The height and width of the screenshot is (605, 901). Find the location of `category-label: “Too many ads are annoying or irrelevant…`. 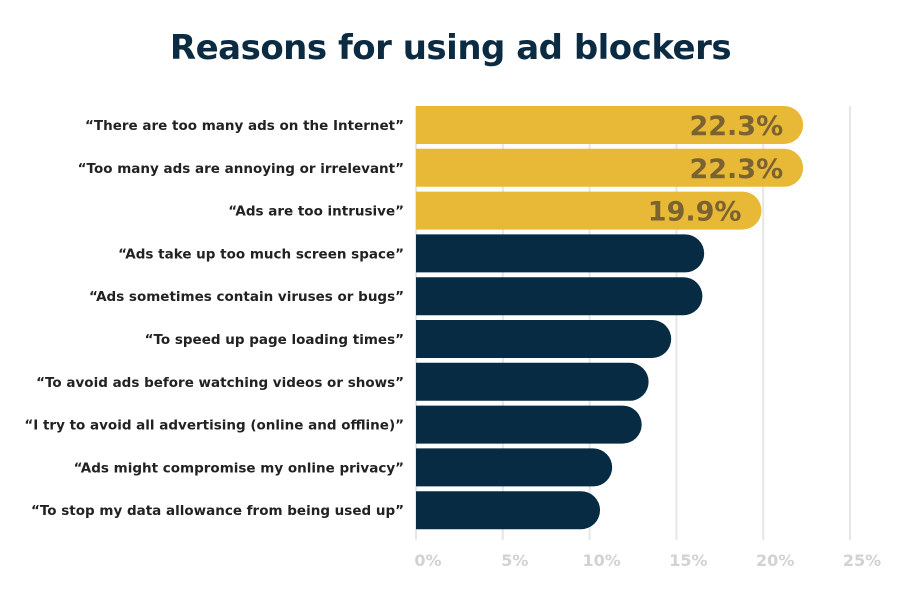

category-label: “Too many ads are annoying or irrelevant… is located at coordinates (241, 169).